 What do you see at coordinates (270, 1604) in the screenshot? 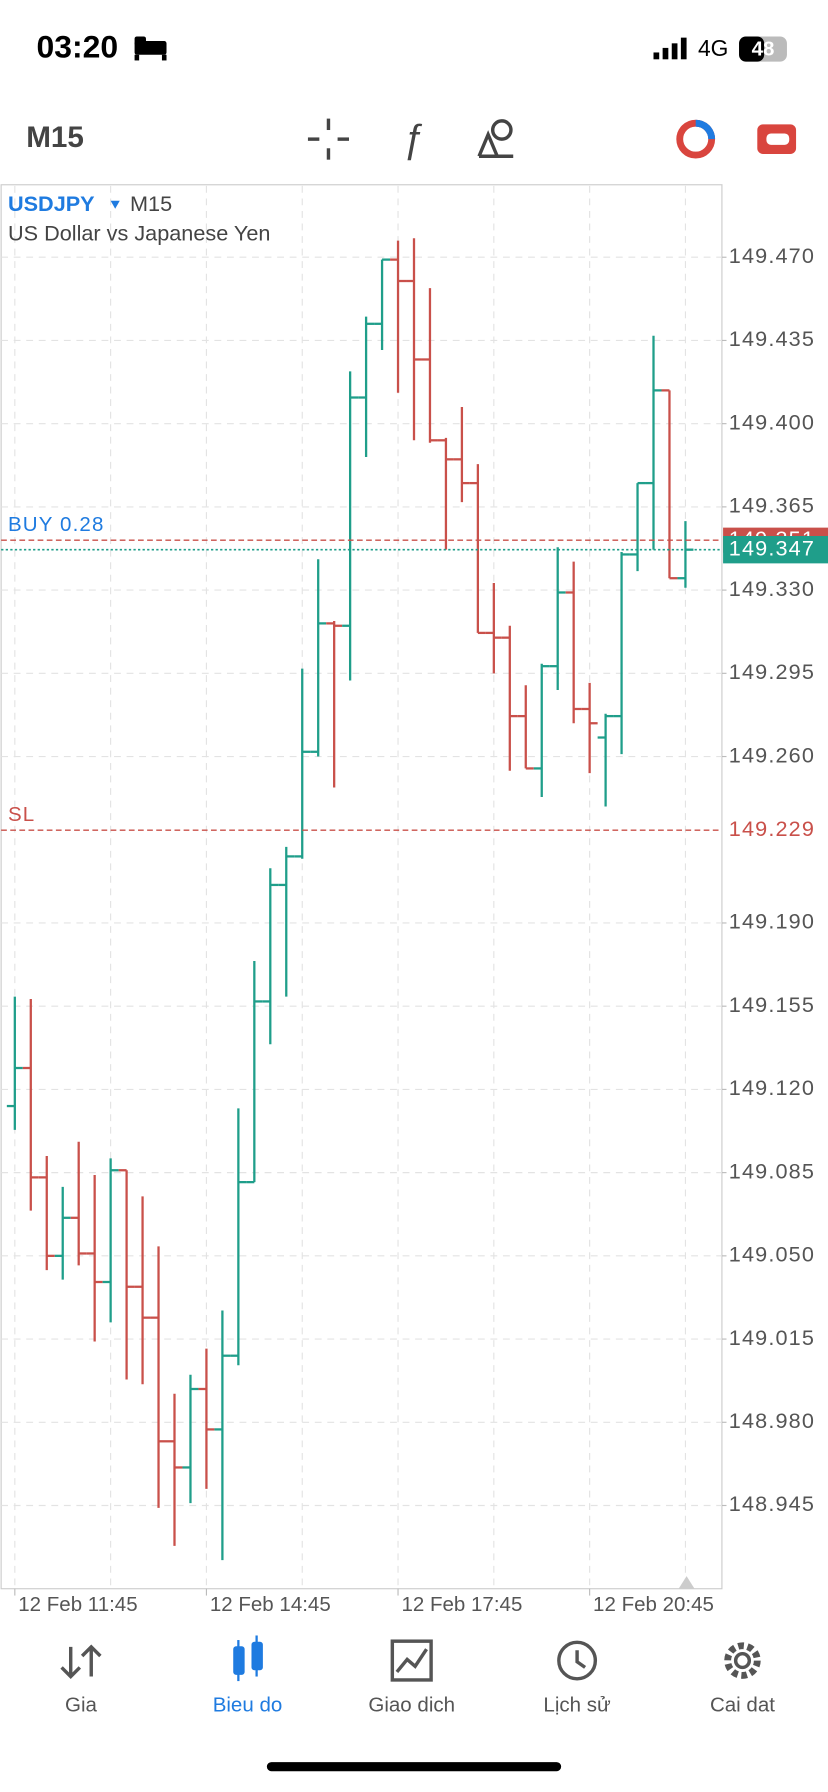
I see `x-tick-label: 12 Feb 14:45` at bounding box center [270, 1604].